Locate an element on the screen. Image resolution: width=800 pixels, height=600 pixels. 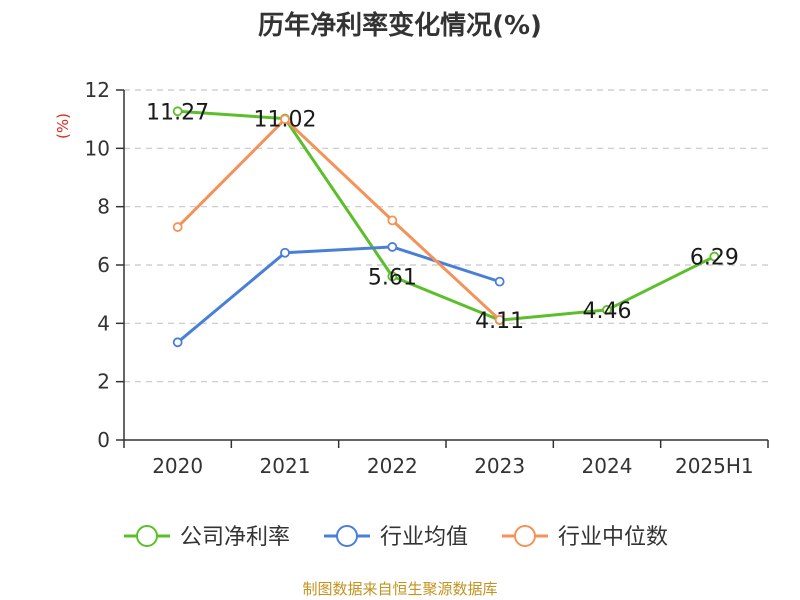
data-label: 11.02 is located at coordinates (285, 120).